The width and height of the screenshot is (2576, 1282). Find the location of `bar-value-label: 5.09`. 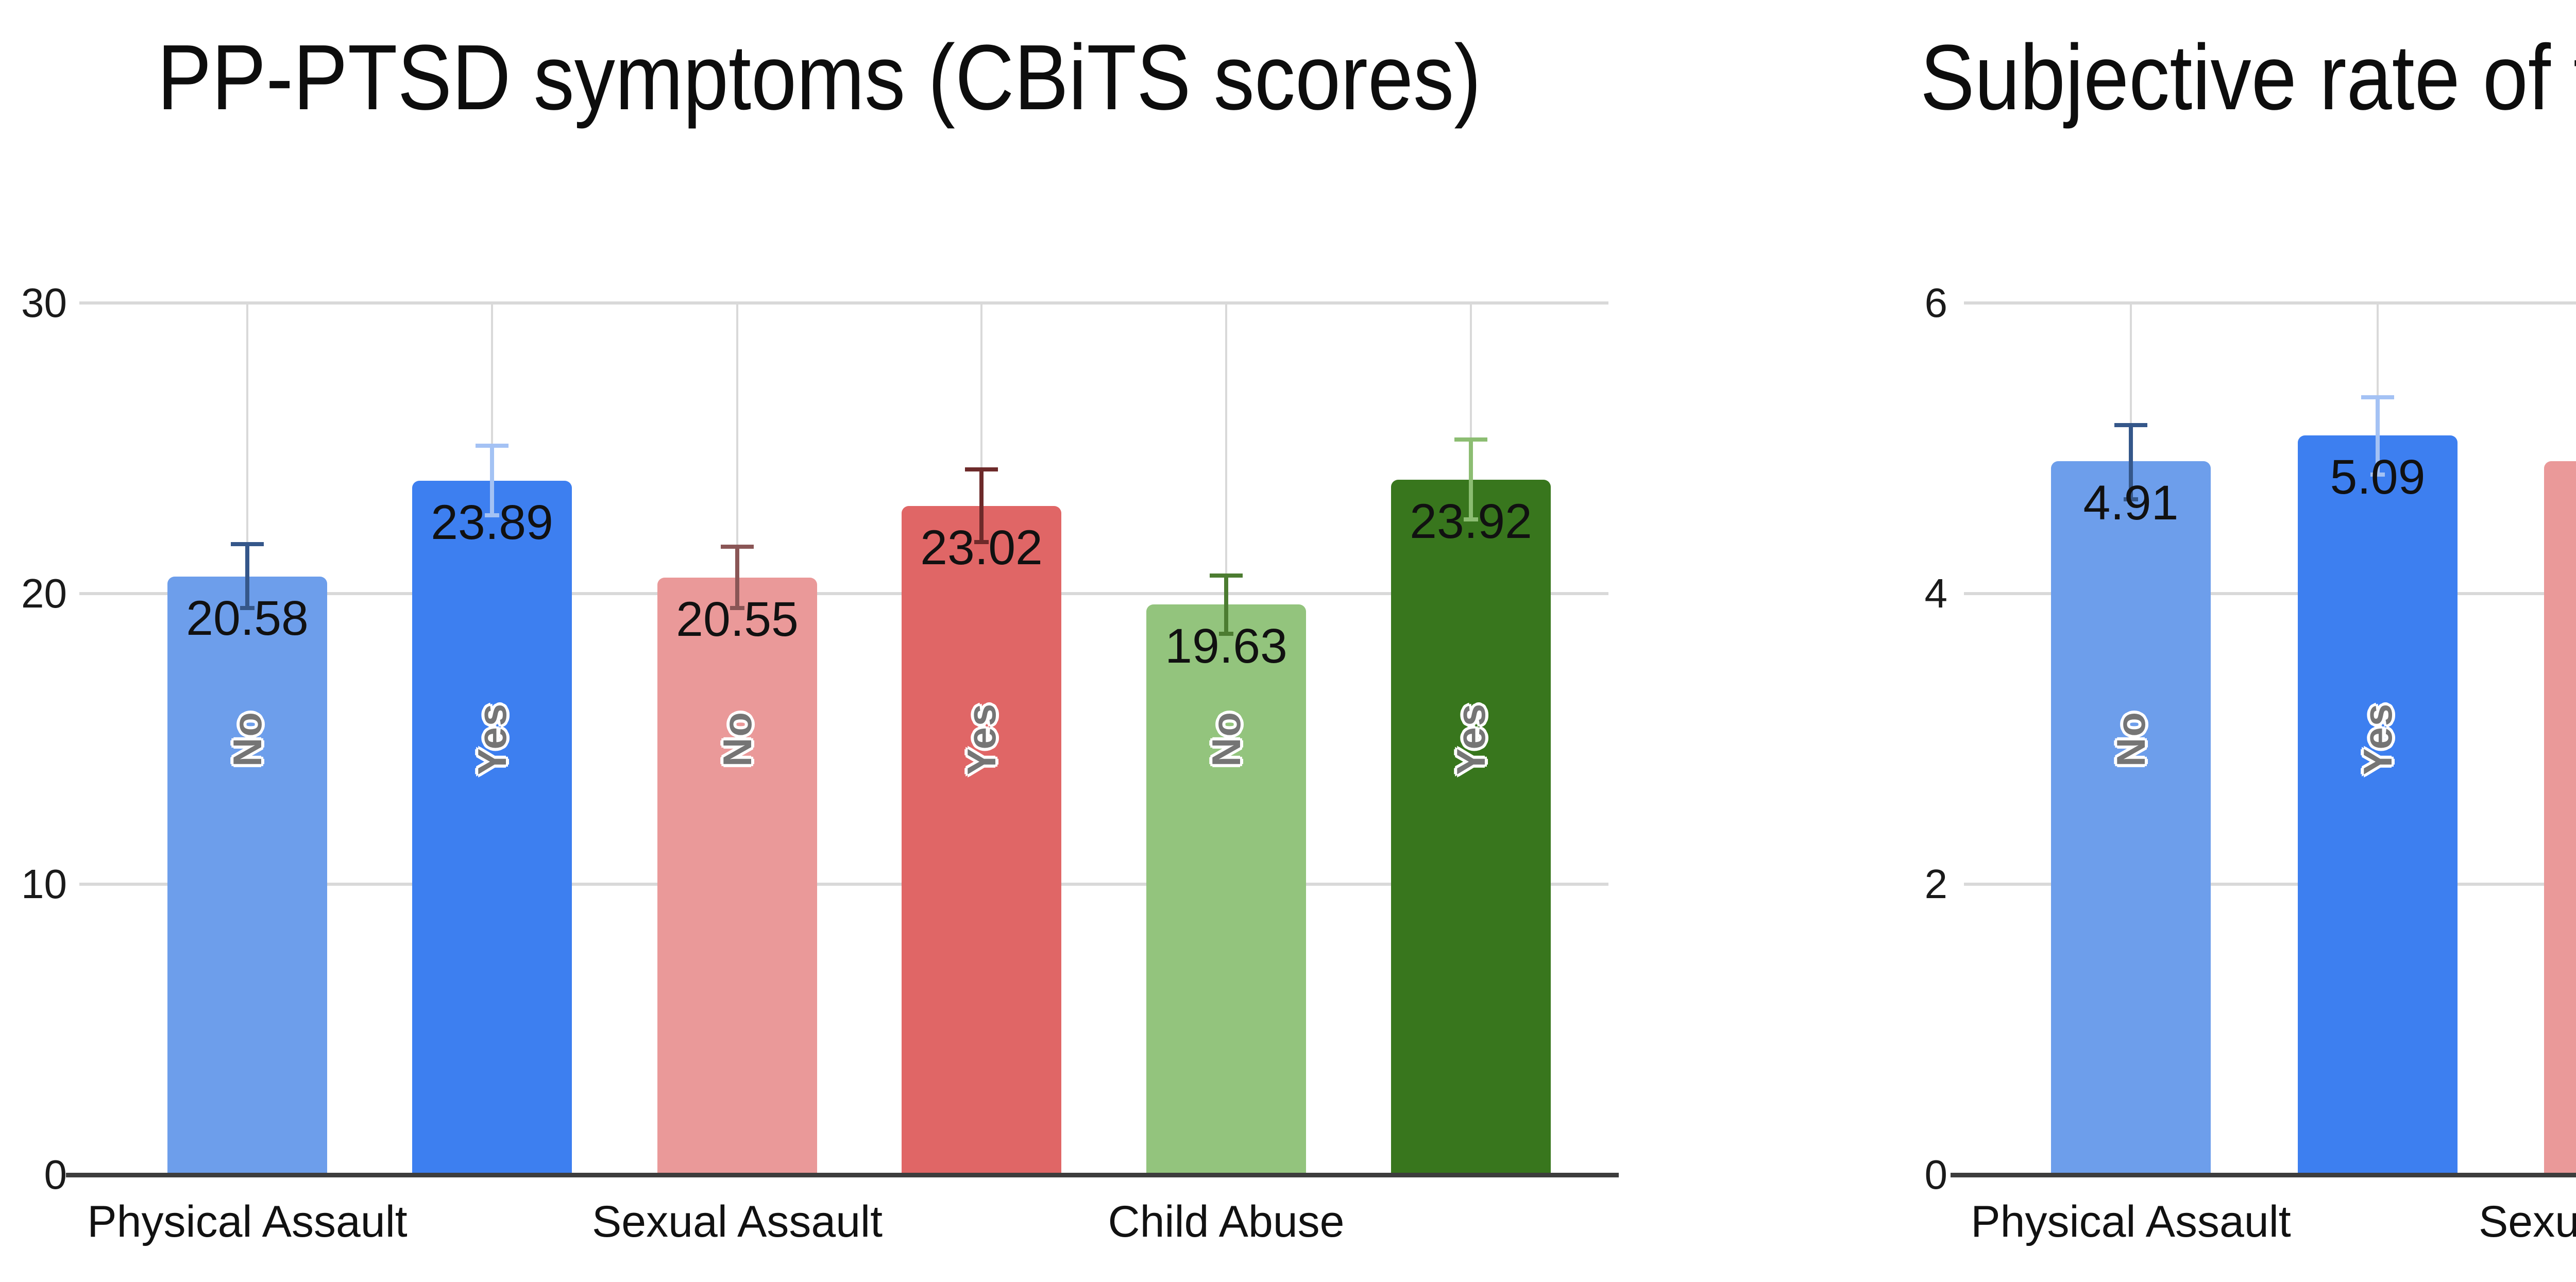

bar-value-label: 5.09 is located at coordinates (2378, 476).